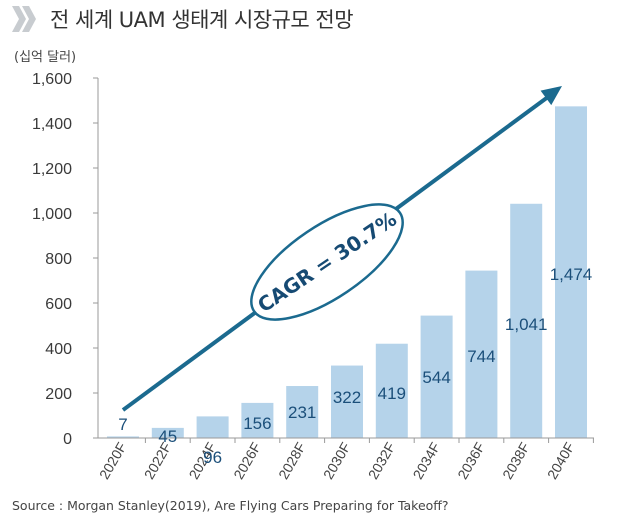 The width and height of the screenshot is (622, 522). I want to click on cagr-ellipse, so click(327, 262).